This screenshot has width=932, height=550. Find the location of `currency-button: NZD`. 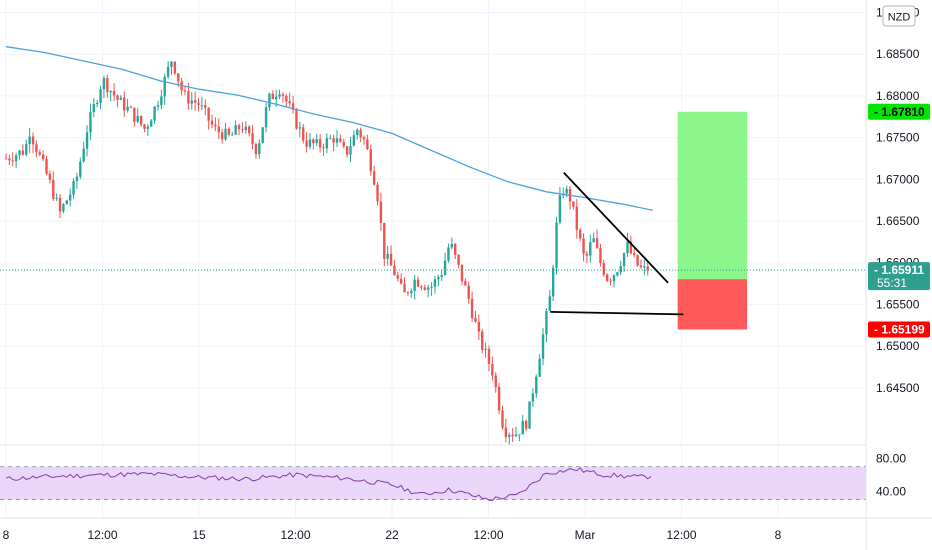

currency-button: NZD is located at coordinates (899, 16).